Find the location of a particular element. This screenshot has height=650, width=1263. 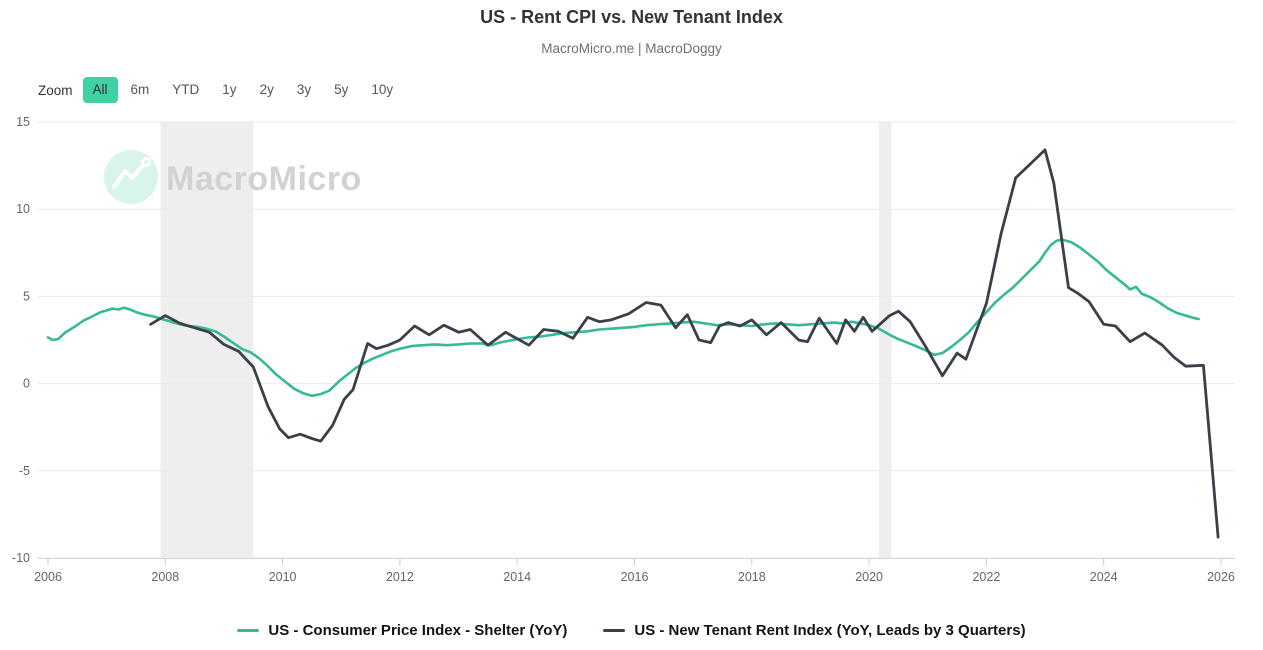

page-subtitle: MacroMicro.me | MacroDoggy is located at coordinates (631, 48).